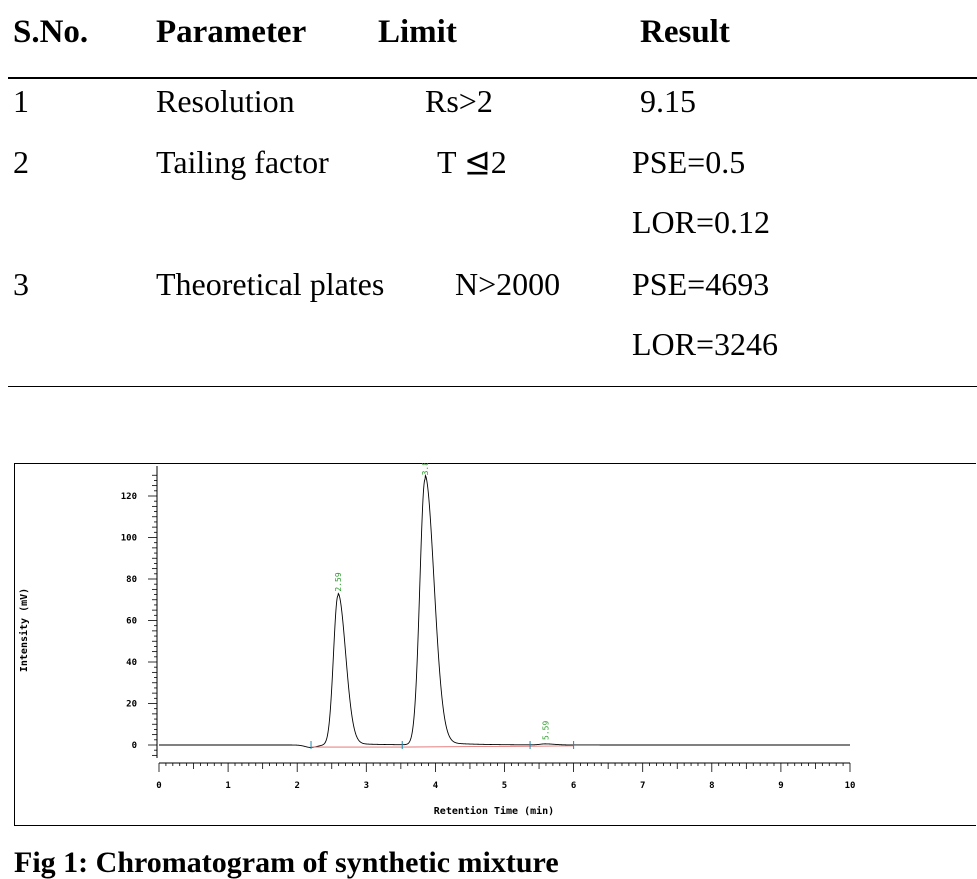  I want to click on x-axis-label: Retention Time (min), so click(494, 811).